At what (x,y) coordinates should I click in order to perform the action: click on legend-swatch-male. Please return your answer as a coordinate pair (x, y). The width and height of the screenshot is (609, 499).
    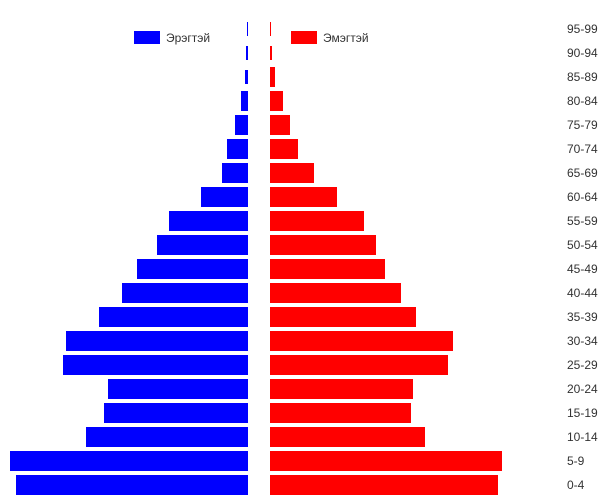
    Looking at the image, I should click on (147, 37).